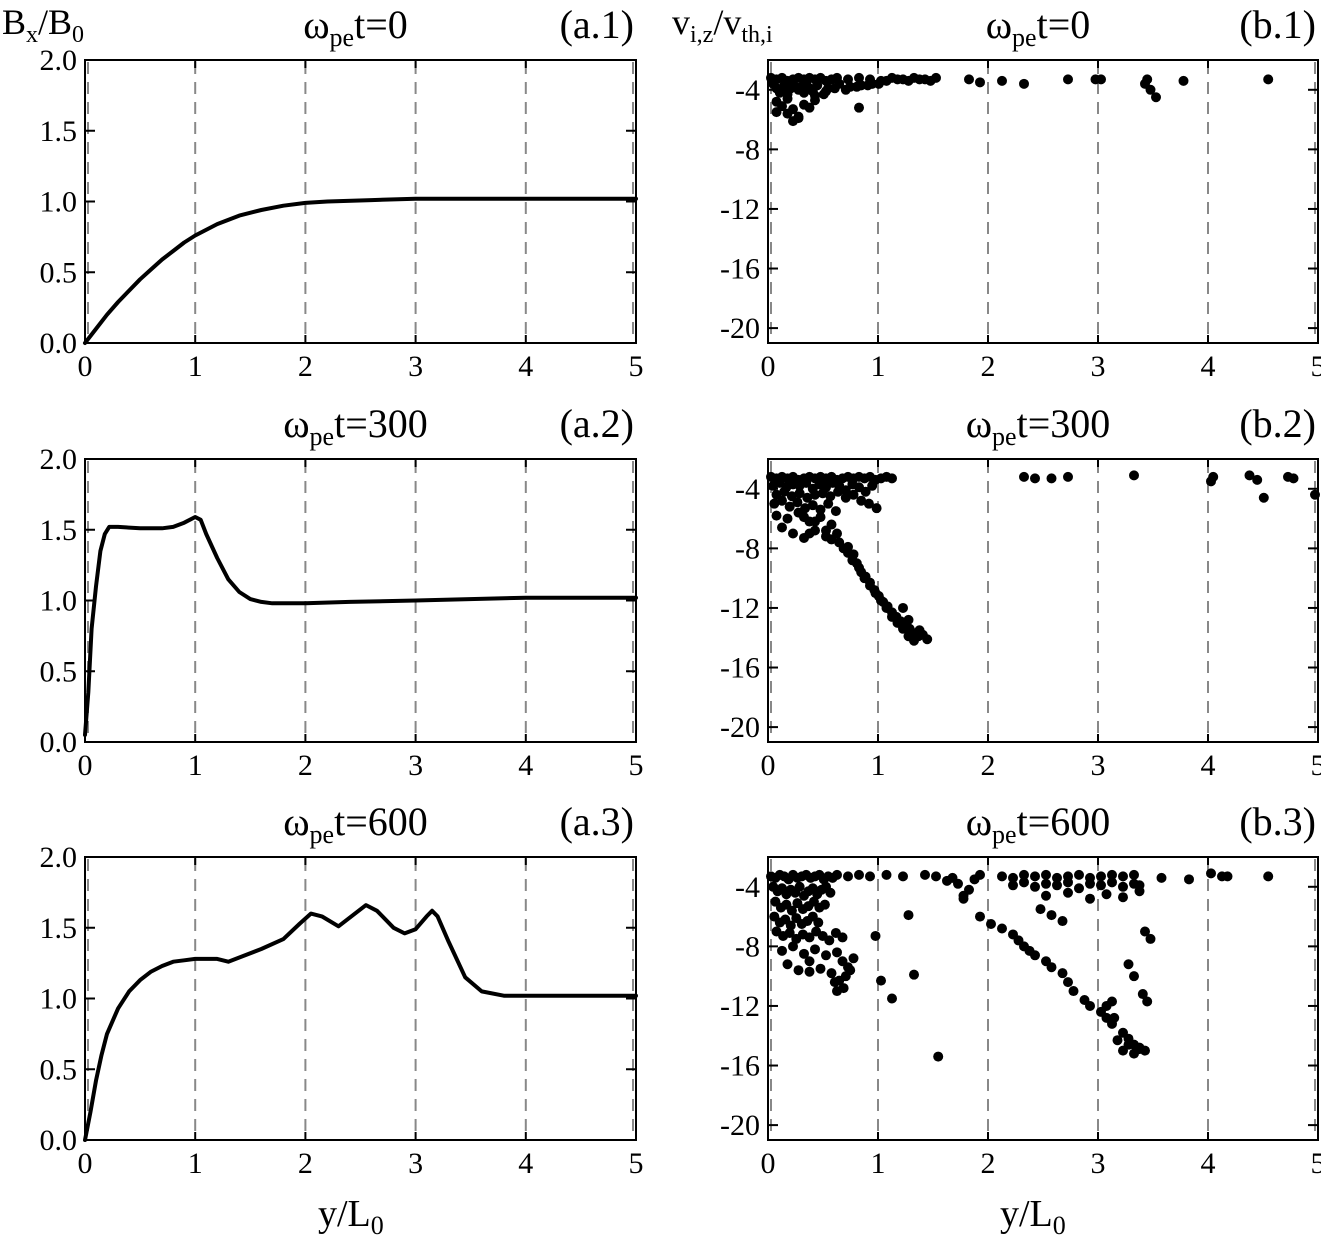 The width and height of the screenshot is (1321, 1235). Describe the element at coordinates (597, 821) in the screenshot. I see `panel-label: (a.3)` at that location.